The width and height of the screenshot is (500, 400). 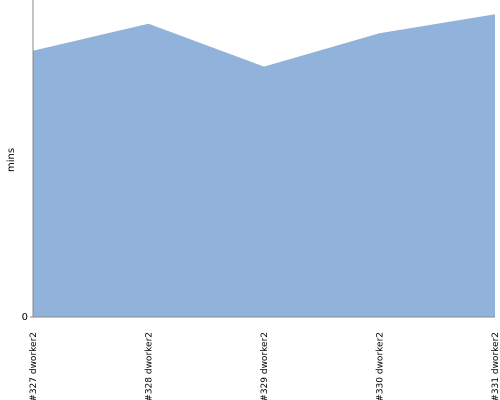 What do you see at coordinates (265, 366) in the screenshot?
I see `x-tick-label: #329 dworker2` at bounding box center [265, 366].